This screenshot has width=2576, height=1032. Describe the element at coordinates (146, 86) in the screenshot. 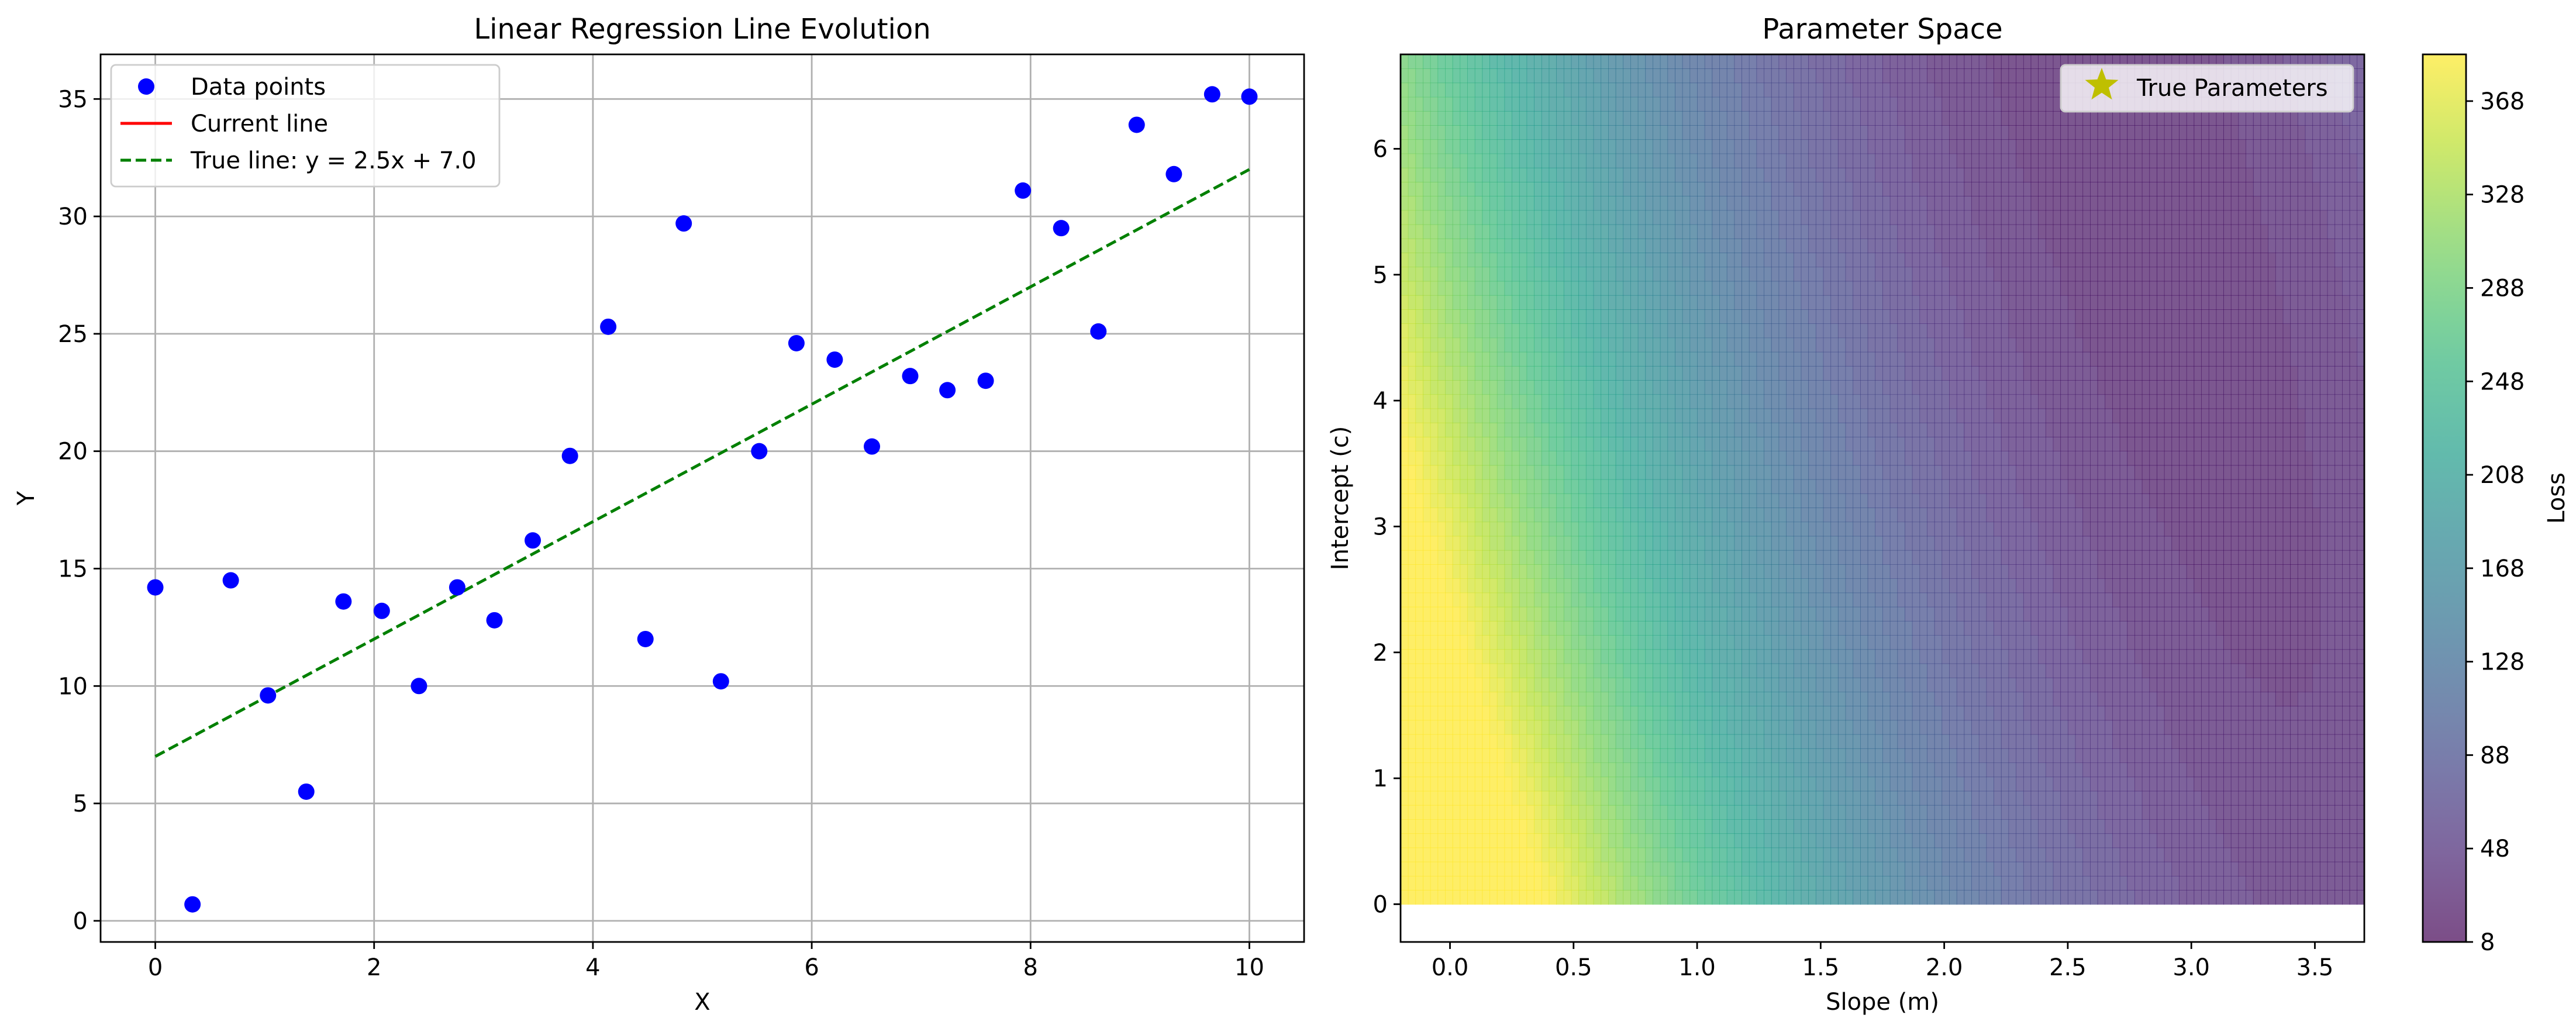

I see `legend-marker-data-points` at that location.